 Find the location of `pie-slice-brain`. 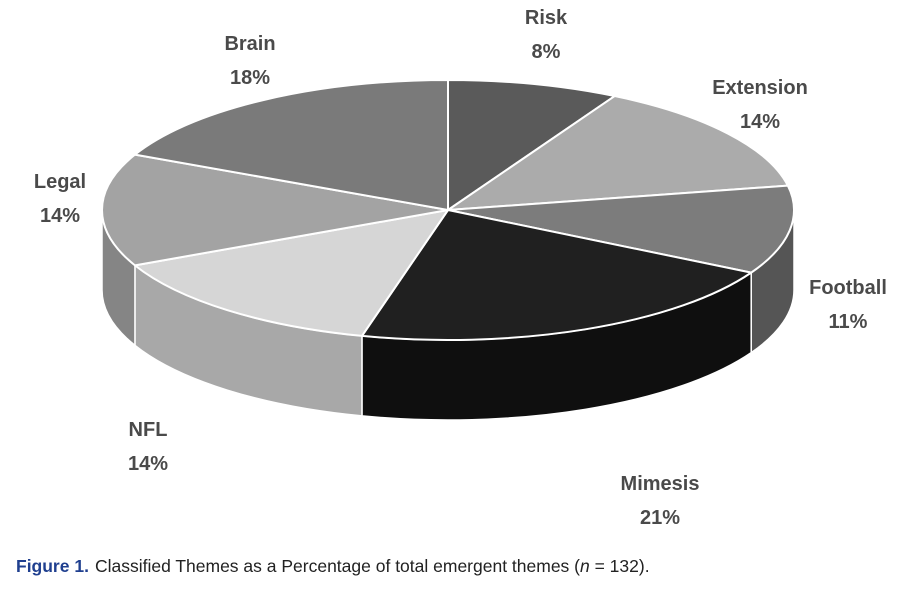

pie-slice-brain is located at coordinates (291, 145).